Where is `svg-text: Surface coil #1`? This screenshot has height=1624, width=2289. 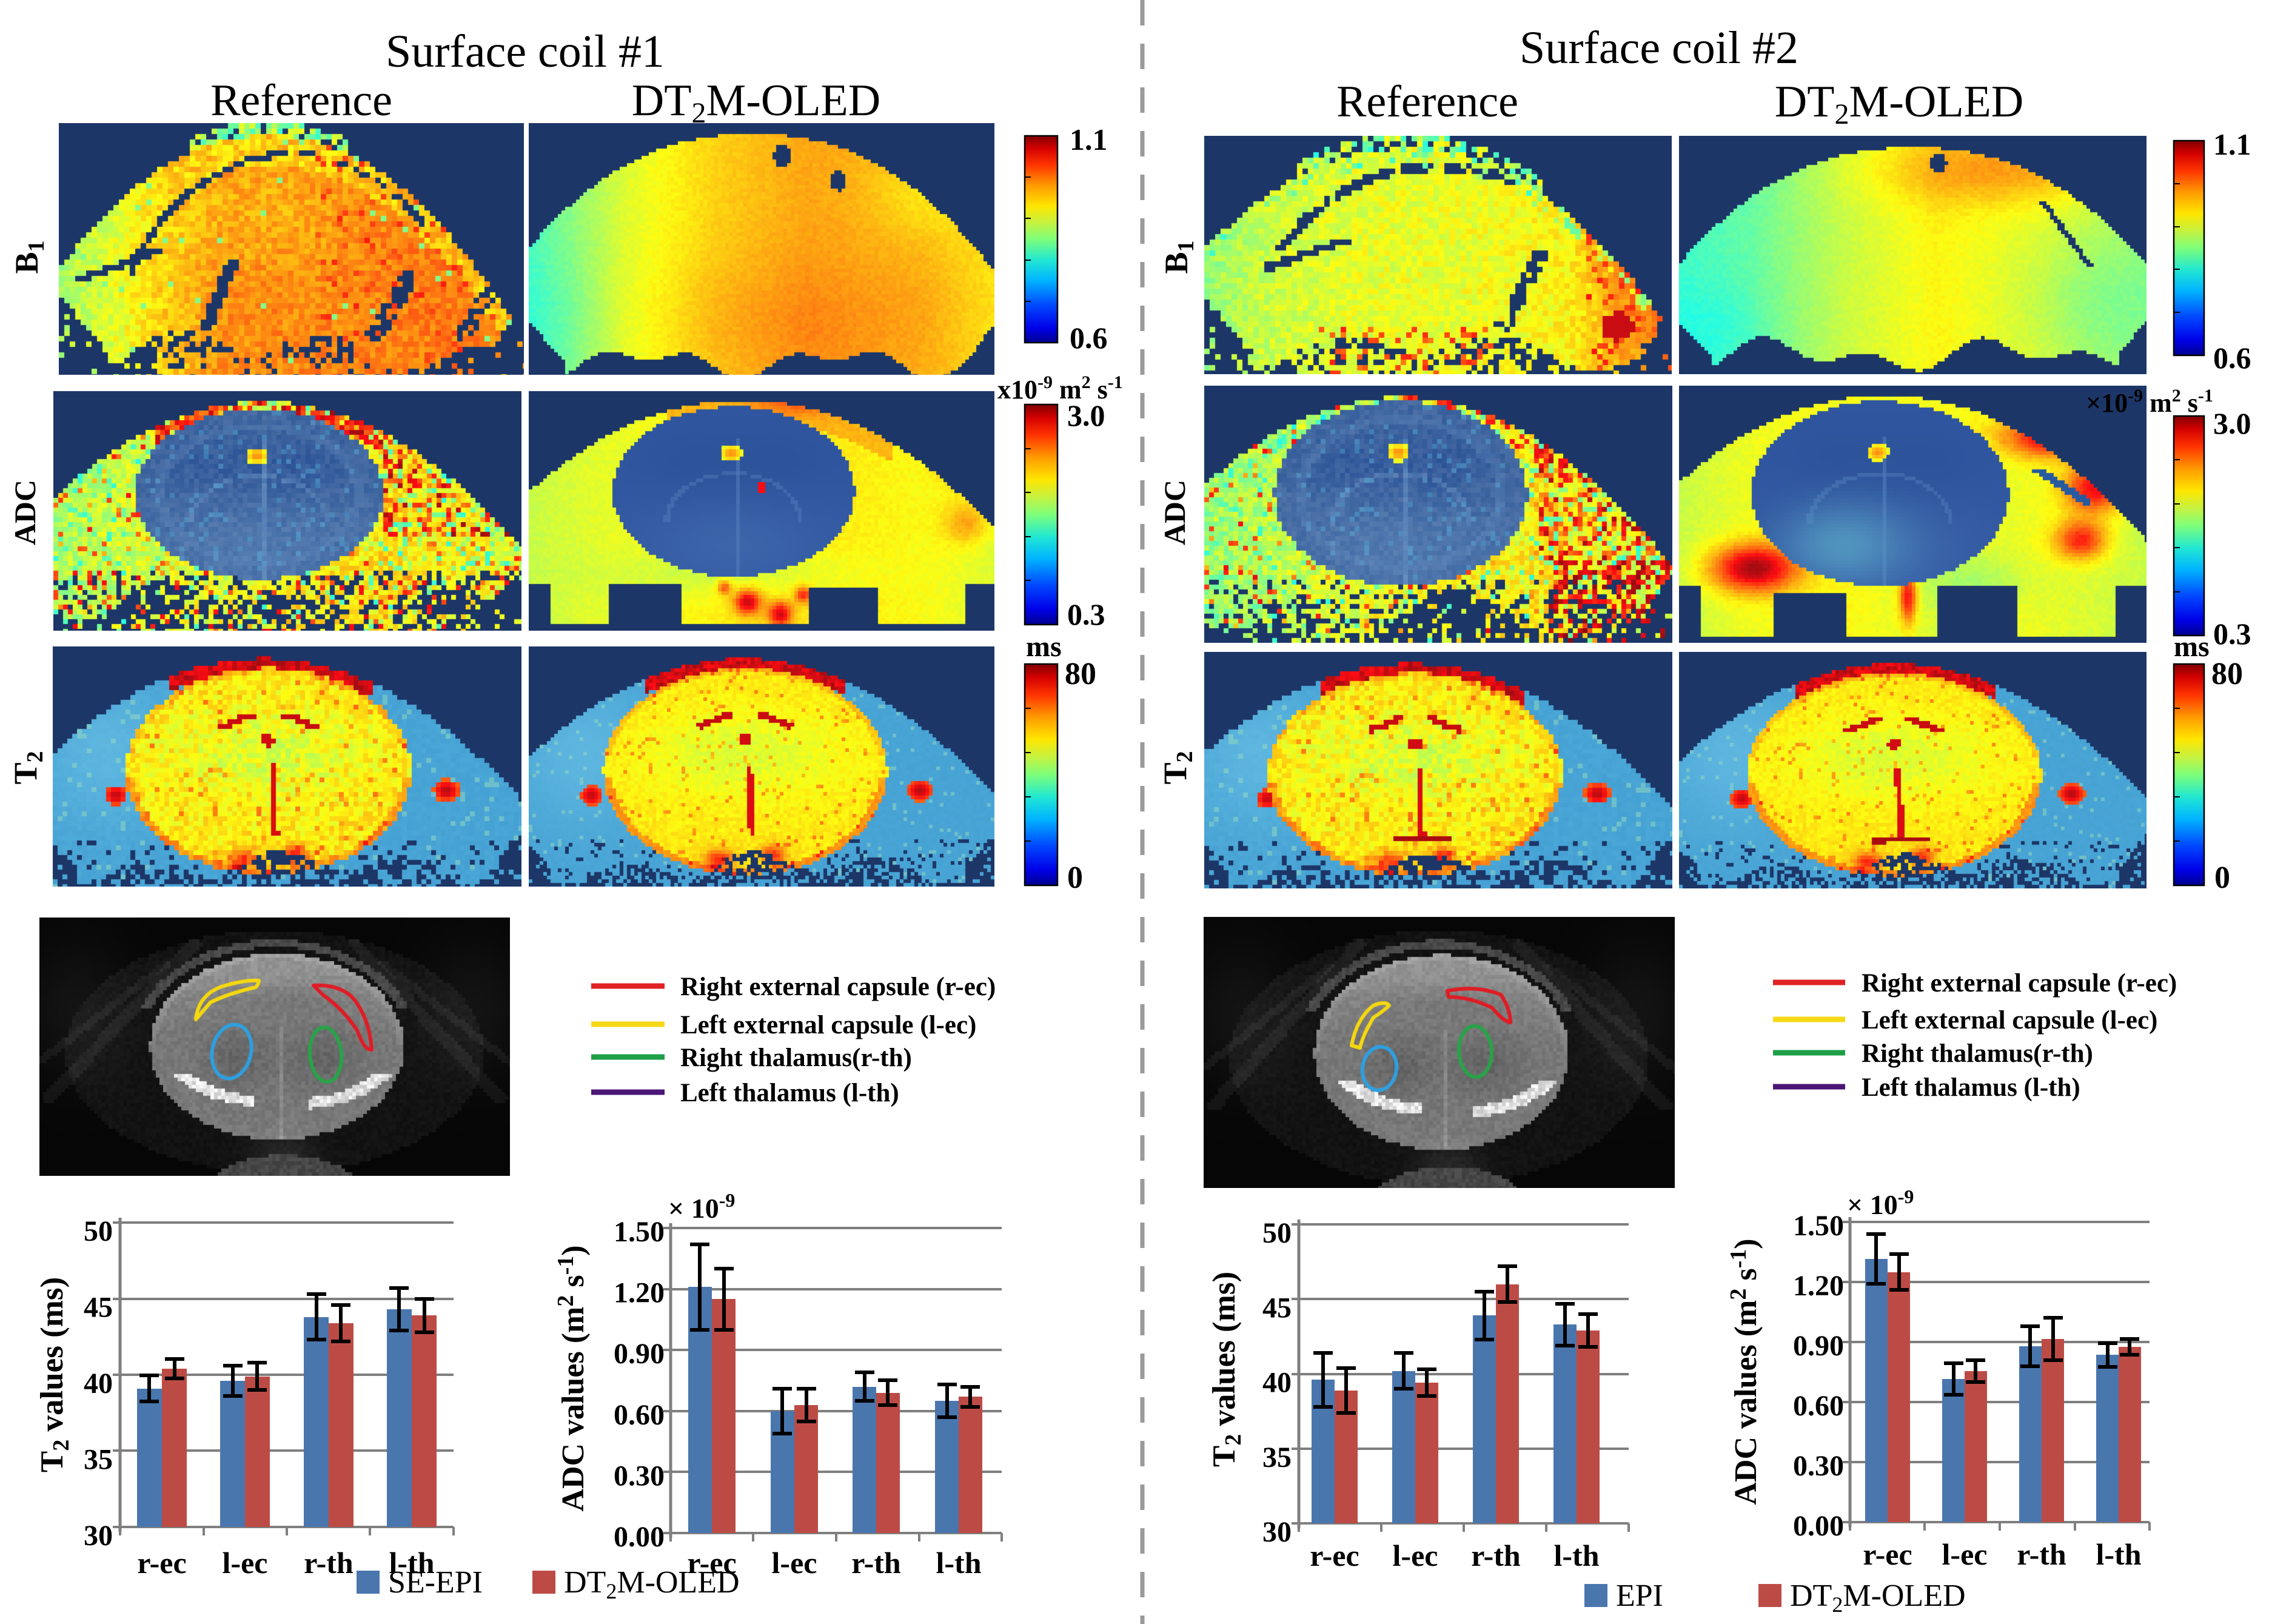
svg-text: Surface coil #1 is located at coordinates (525, 52).